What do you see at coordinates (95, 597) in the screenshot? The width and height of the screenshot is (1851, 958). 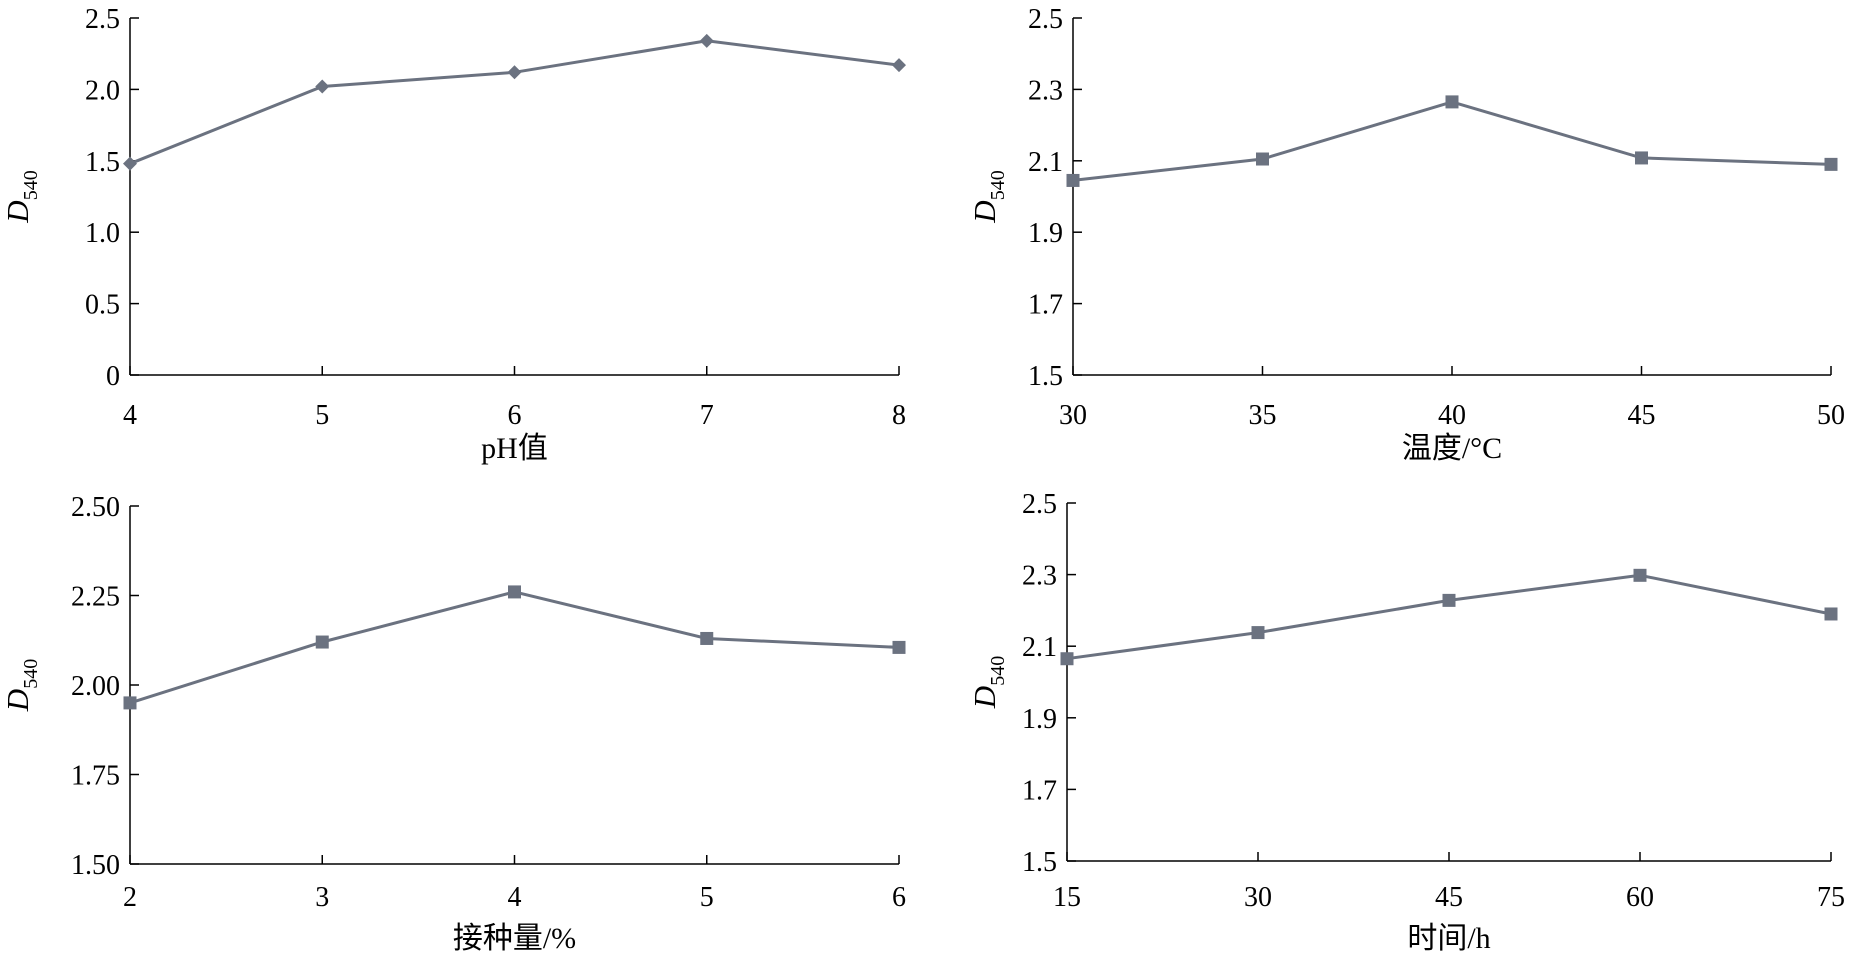 I see `y-tick-label: 2.25` at bounding box center [95, 597].